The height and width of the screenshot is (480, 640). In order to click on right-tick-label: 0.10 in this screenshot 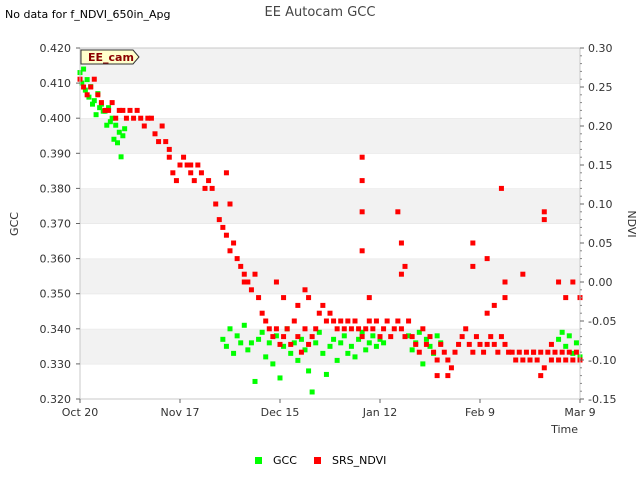, I will do `click(600, 204)`.